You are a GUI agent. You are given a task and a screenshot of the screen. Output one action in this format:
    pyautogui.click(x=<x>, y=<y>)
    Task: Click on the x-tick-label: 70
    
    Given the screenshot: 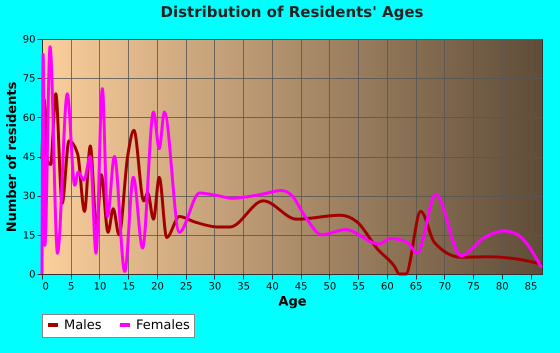 What is the action you would take?
    pyautogui.click(x=445, y=287)
    